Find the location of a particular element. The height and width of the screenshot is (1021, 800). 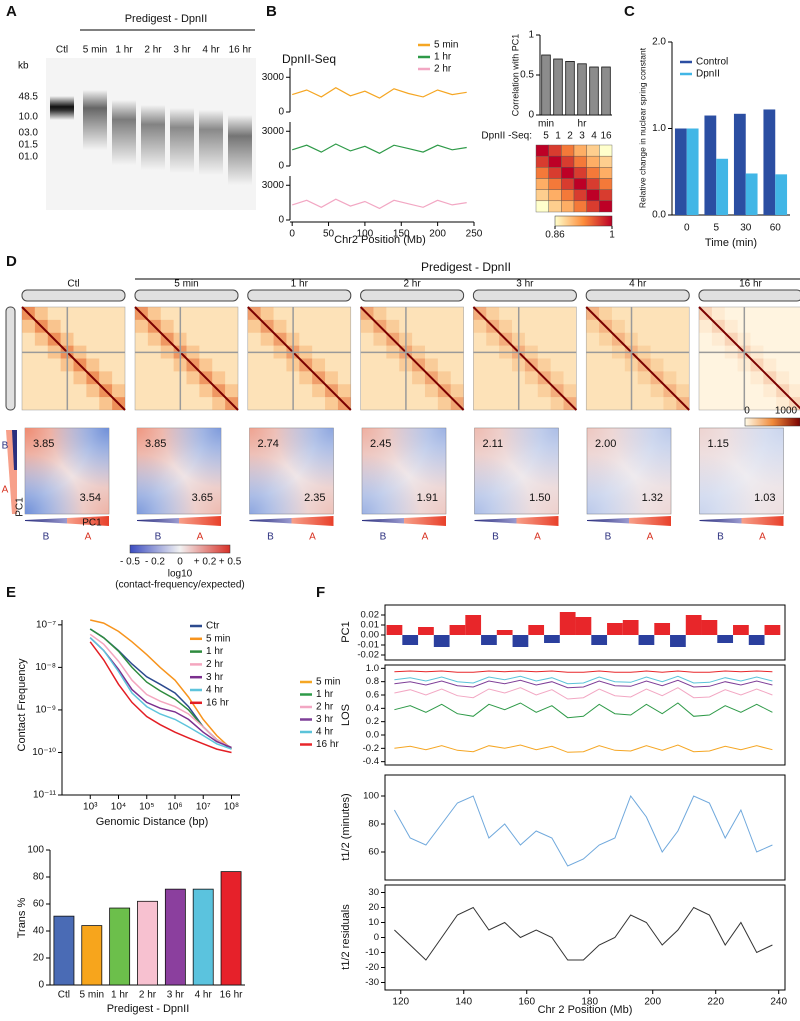

panel-label: B is located at coordinates (271, 11).